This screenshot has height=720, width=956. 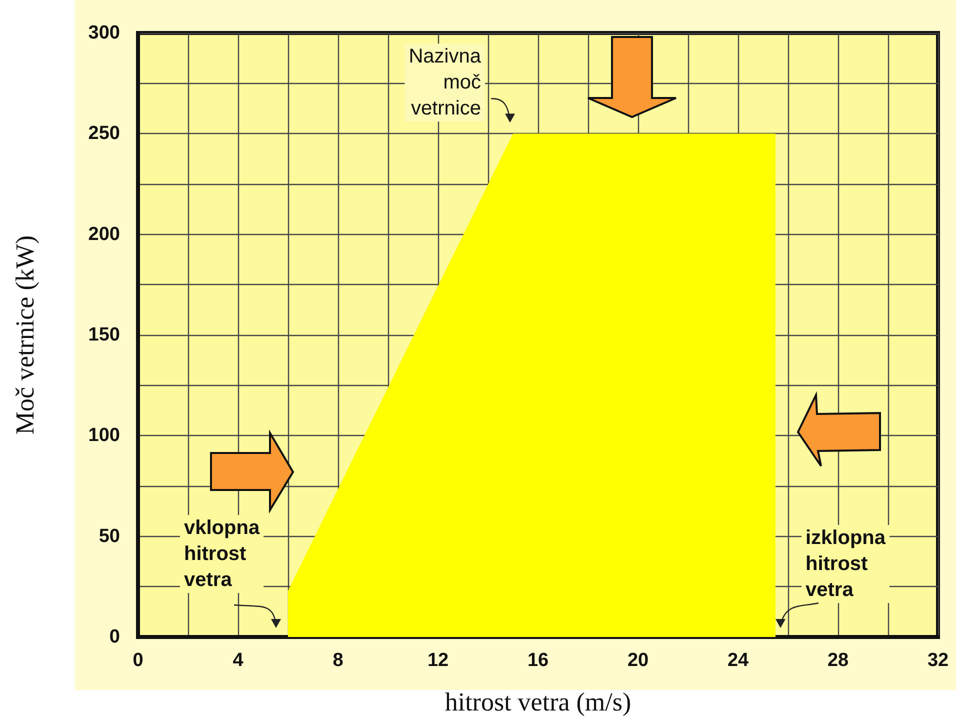 I want to click on x-tick-label: 16, so click(x=538, y=660).